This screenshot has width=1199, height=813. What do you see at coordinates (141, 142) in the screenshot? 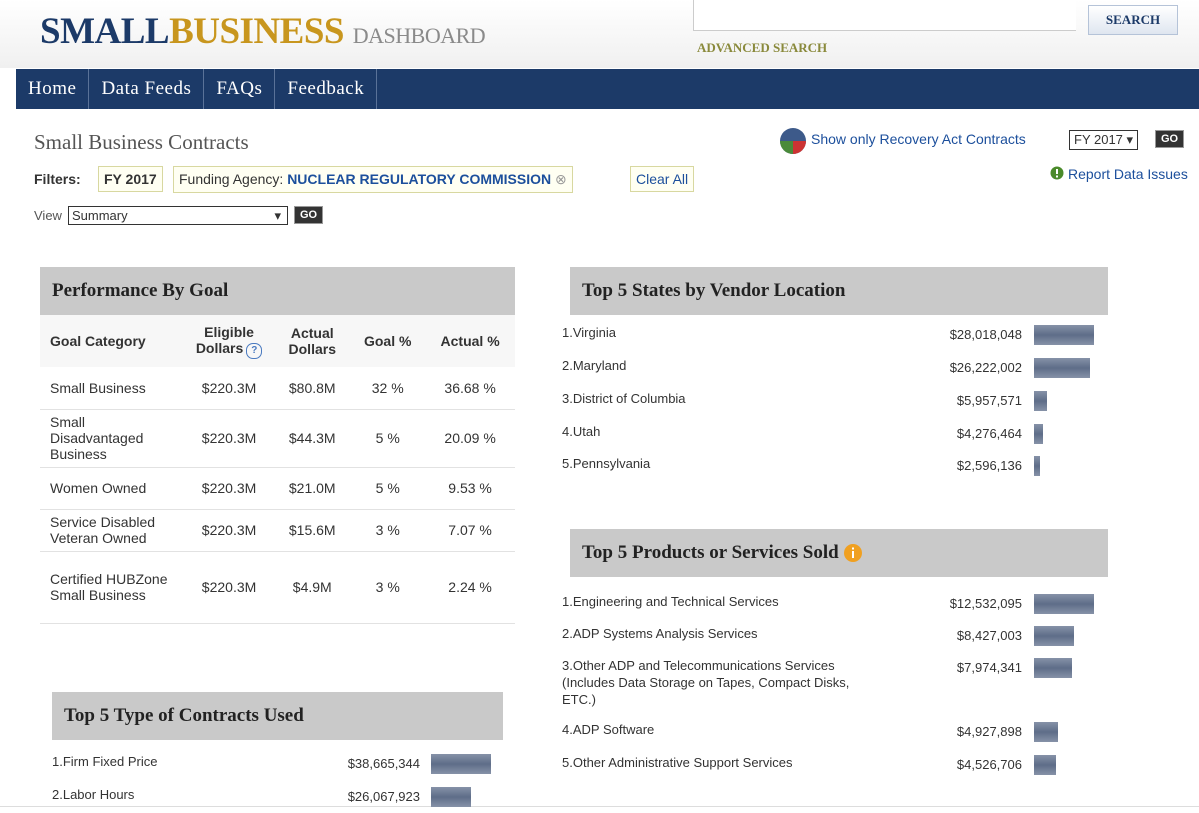
I see `page-title: Small Business Contracts` at bounding box center [141, 142].